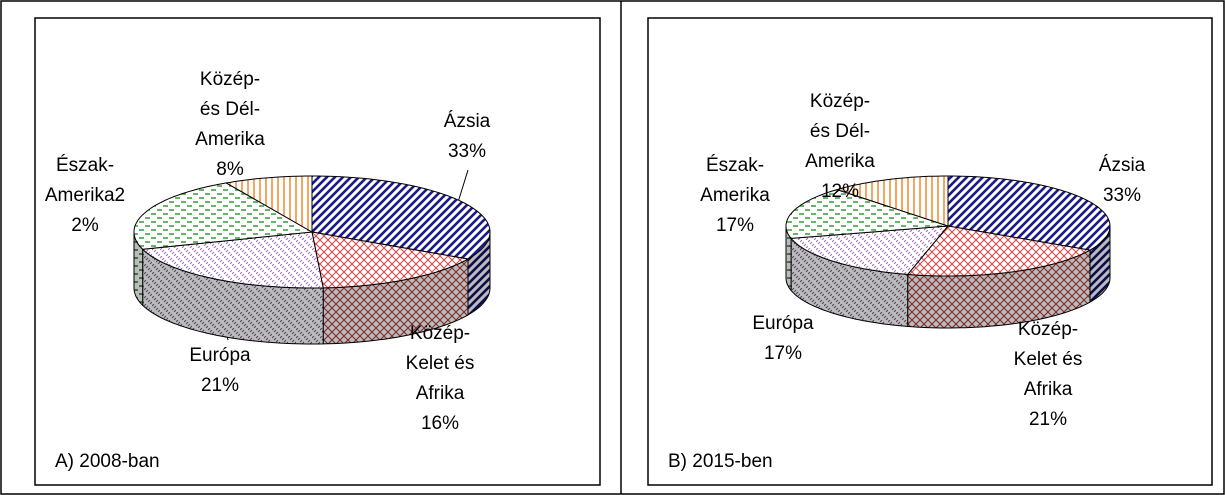  Describe the element at coordinates (840, 191) in the screenshot. I see `slice-label: 12%` at that location.